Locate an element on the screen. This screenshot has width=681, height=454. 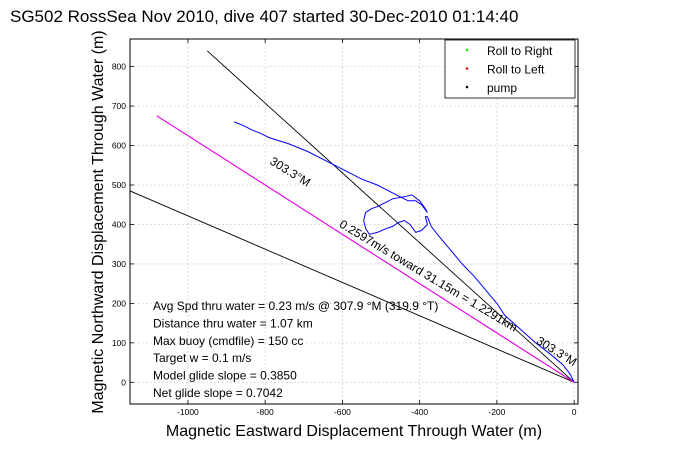
legend-label-0: Roll to Right is located at coordinates (520, 51).